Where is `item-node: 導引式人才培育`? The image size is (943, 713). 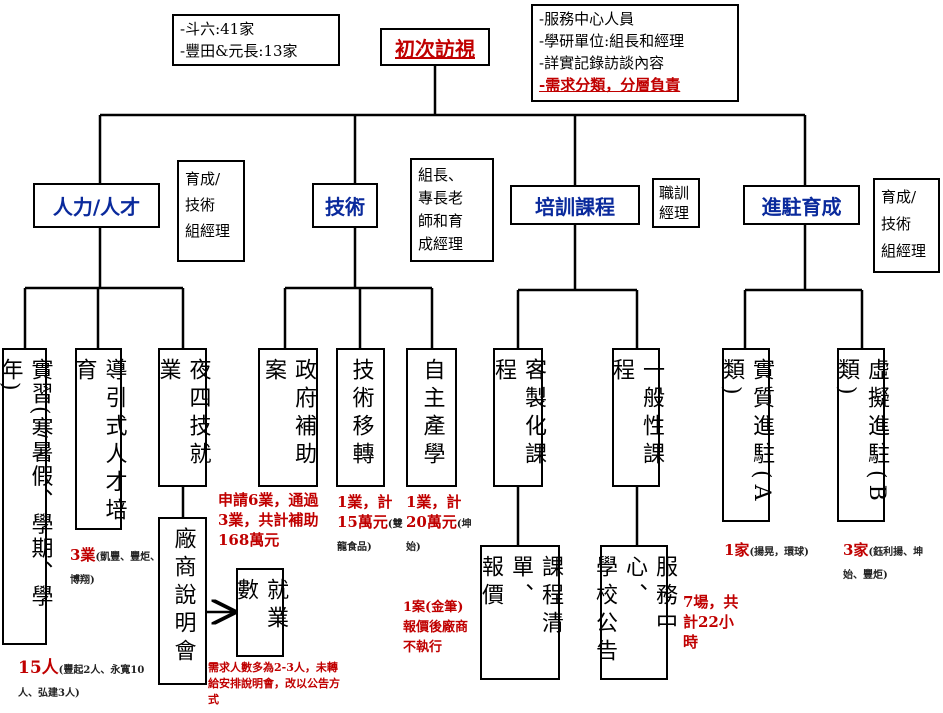 item-node: 導引式人才培育 is located at coordinates (99, 439).